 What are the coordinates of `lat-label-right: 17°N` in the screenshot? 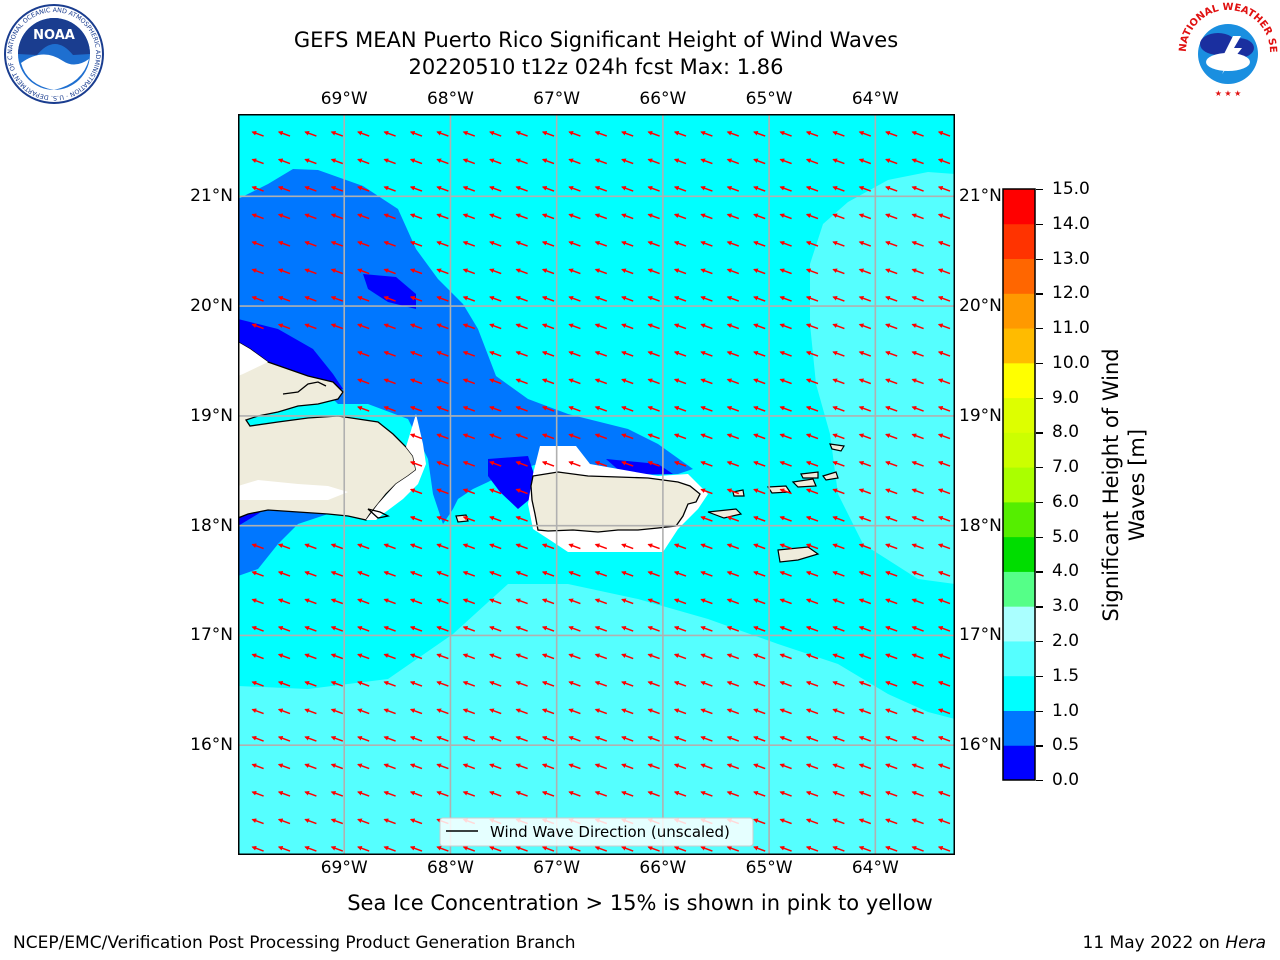 It's located at (980, 635).